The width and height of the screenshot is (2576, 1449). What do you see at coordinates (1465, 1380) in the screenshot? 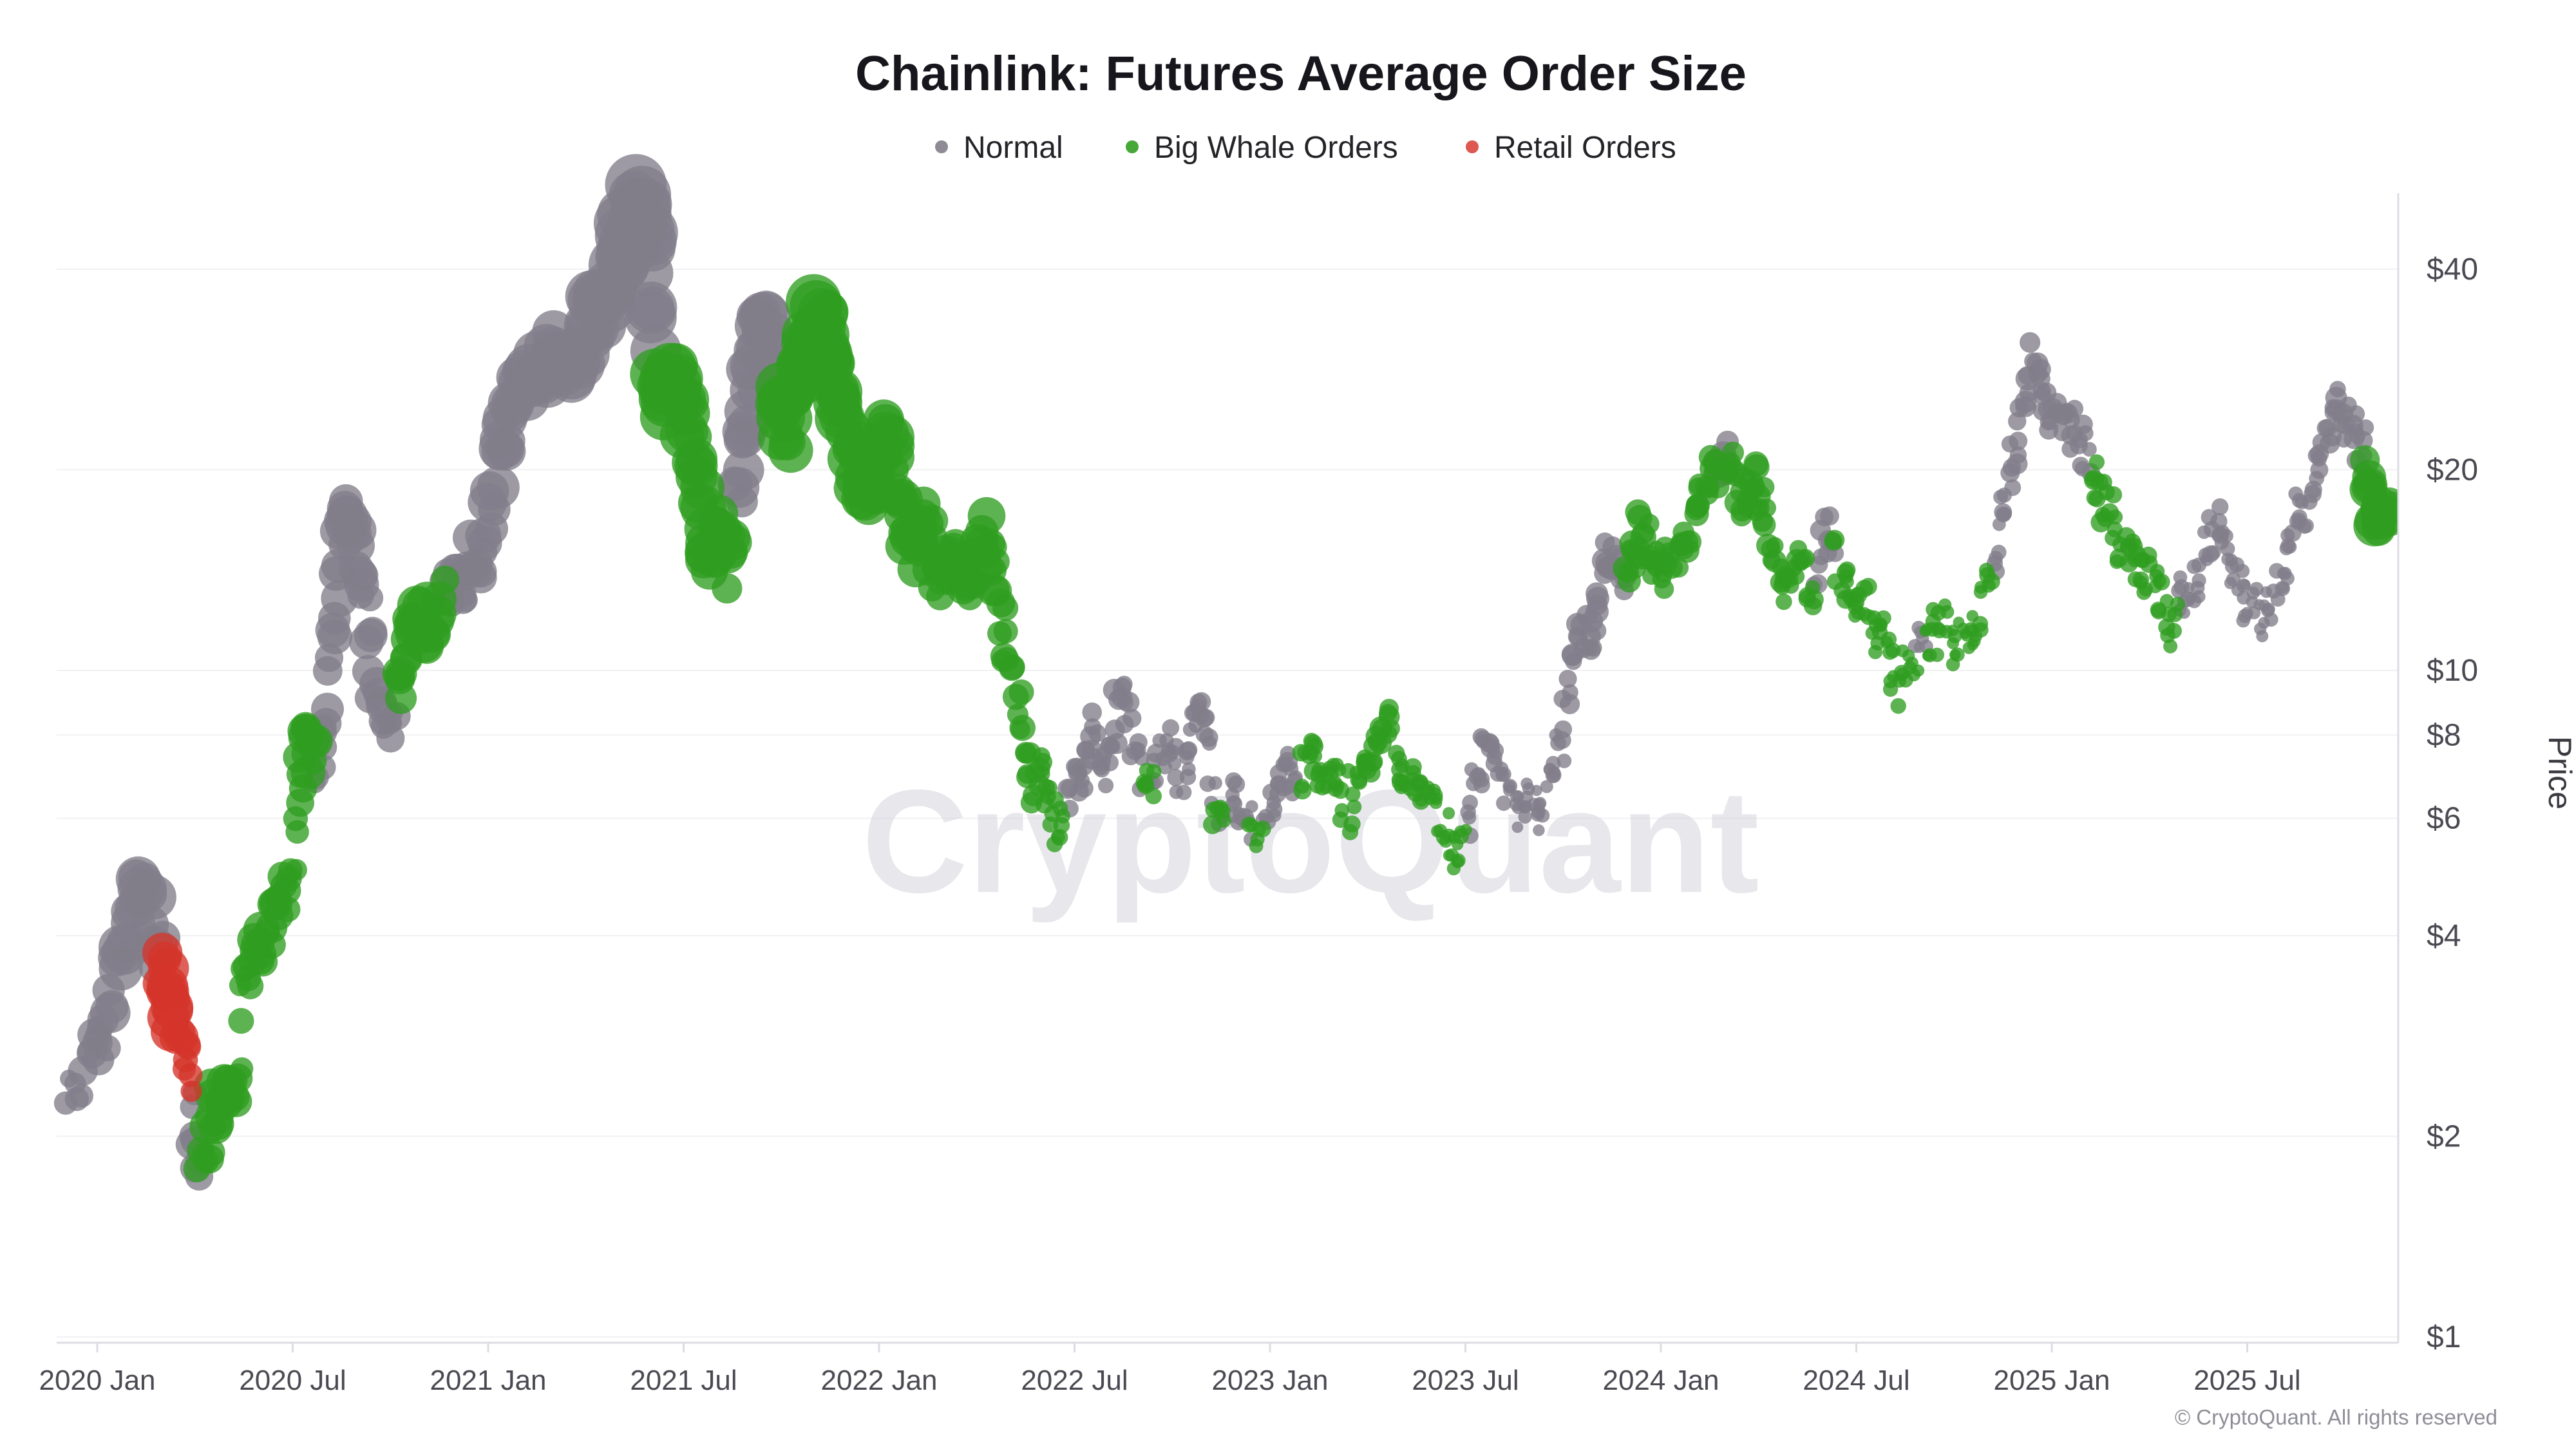
I see `x-tick-label: 2023 Jul` at bounding box center [1465, 1380].